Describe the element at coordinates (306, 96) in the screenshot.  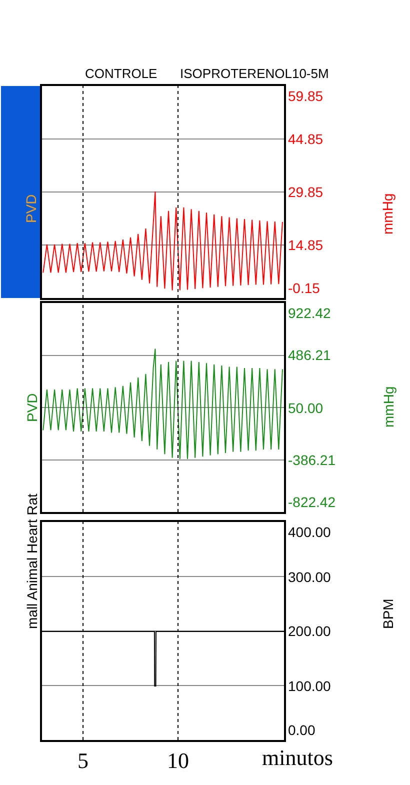
I see `y-tick-label: 59.85` at that location.